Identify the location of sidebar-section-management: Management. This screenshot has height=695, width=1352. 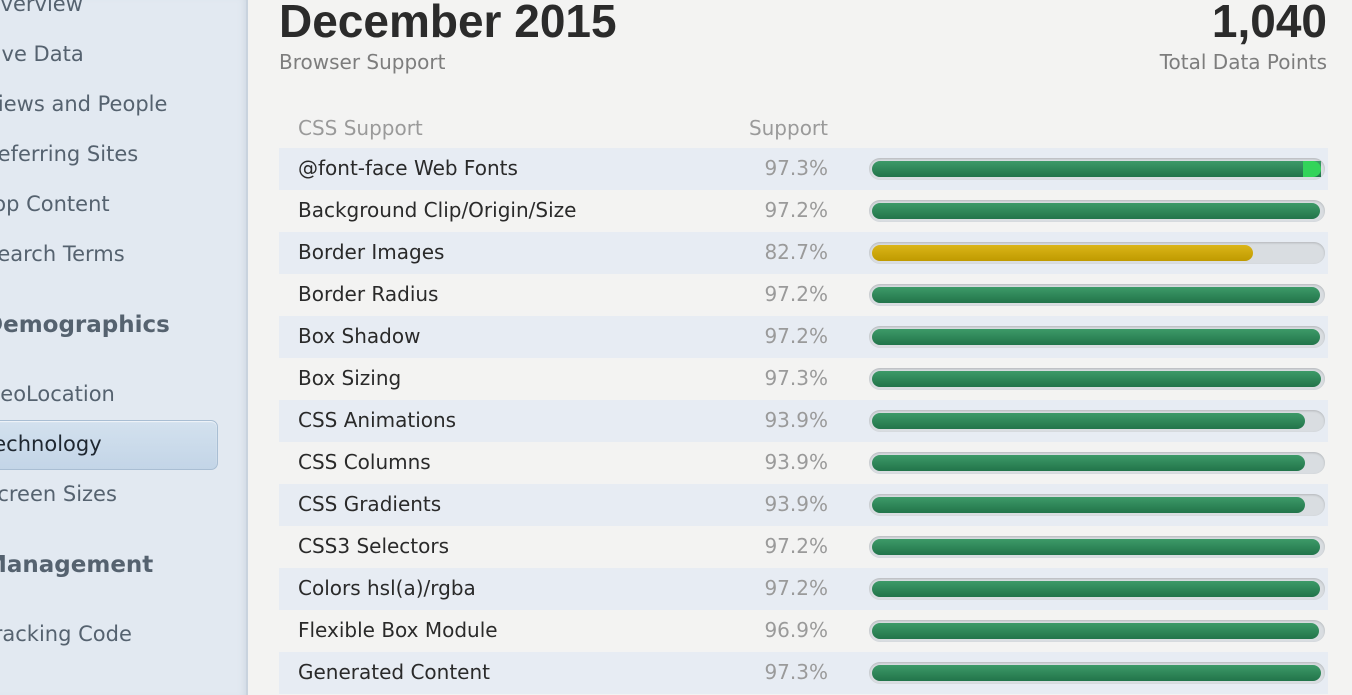
(77, 565).